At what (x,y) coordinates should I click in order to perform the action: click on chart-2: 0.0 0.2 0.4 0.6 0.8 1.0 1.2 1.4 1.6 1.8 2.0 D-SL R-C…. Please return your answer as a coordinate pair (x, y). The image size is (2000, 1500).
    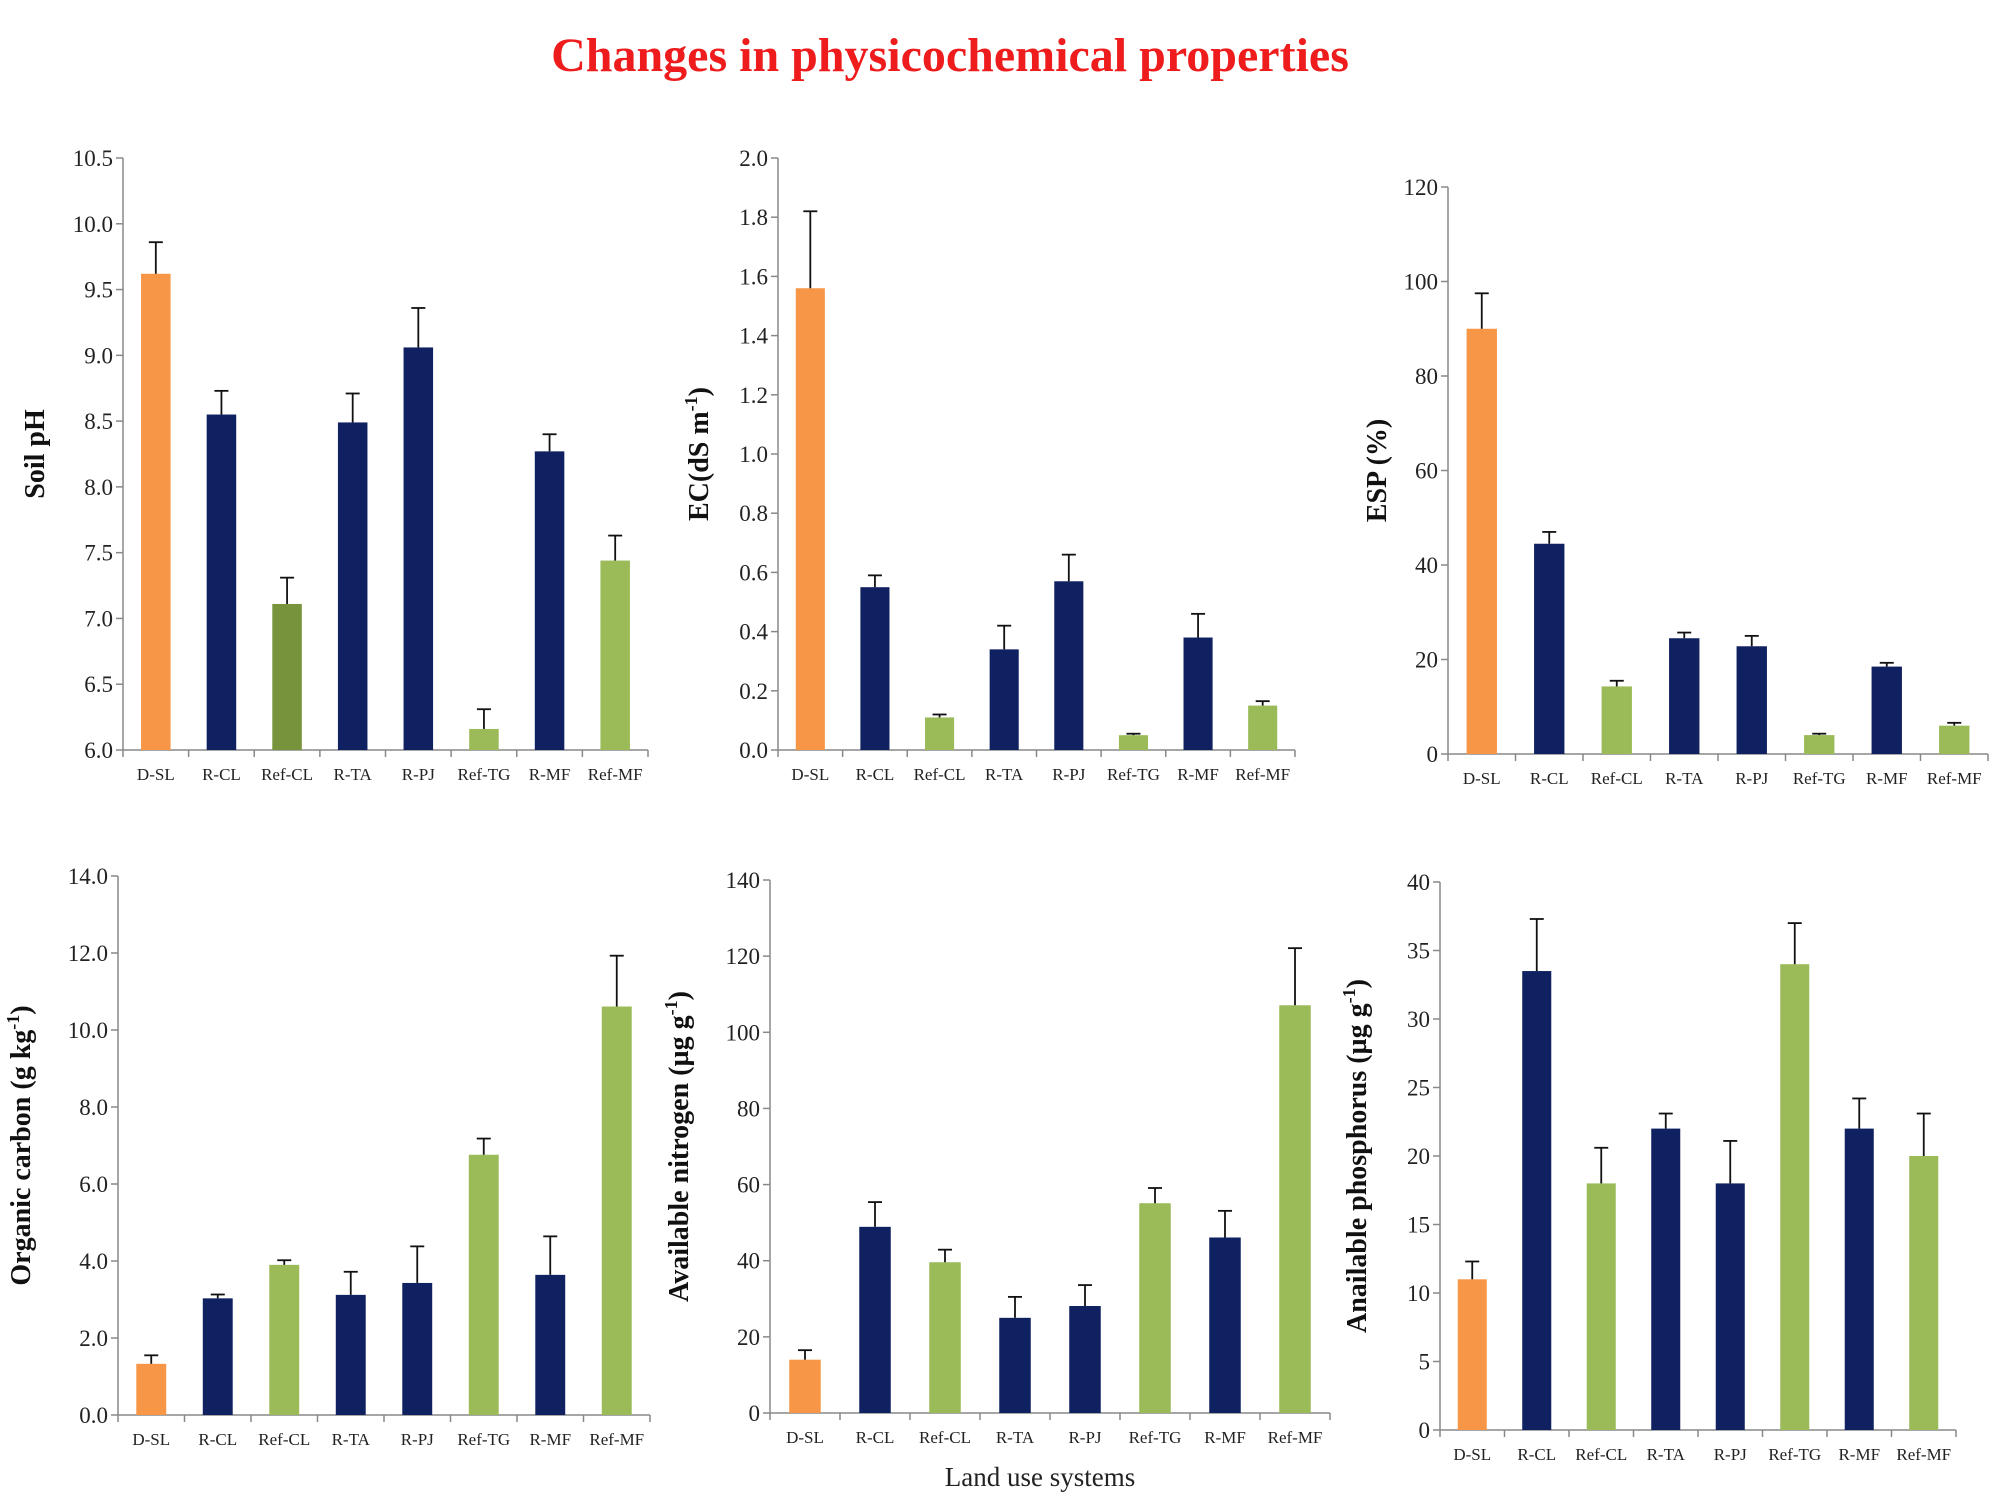
    Looking at the image, I should click on (988, 465).